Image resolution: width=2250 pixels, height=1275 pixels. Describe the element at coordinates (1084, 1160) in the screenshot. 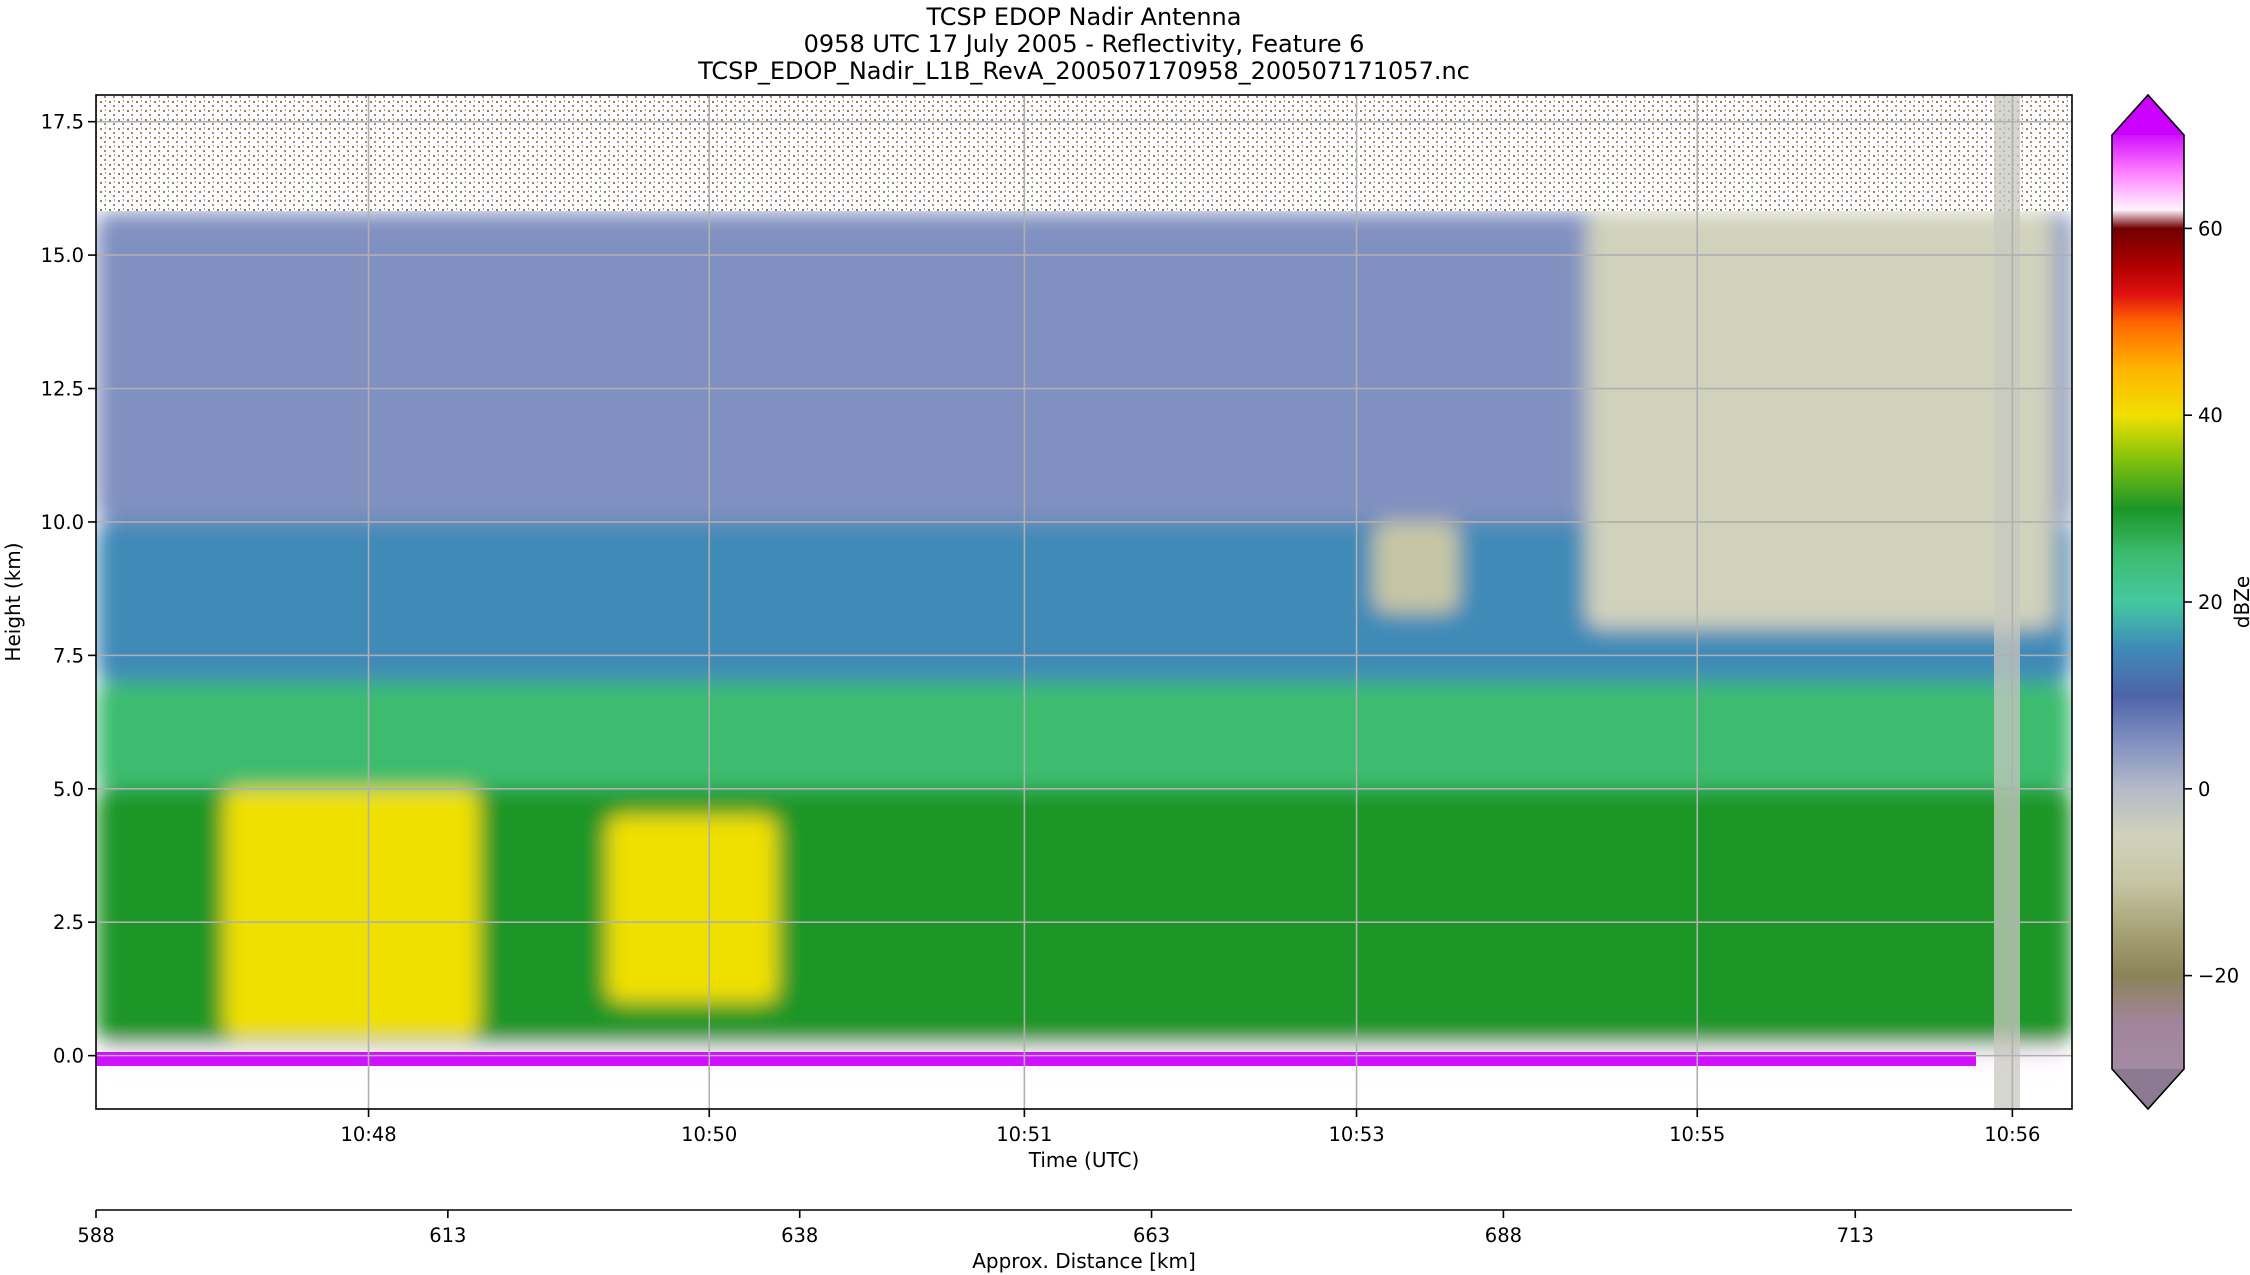

I see `x-axis-label: Time (UTC)` at that location.